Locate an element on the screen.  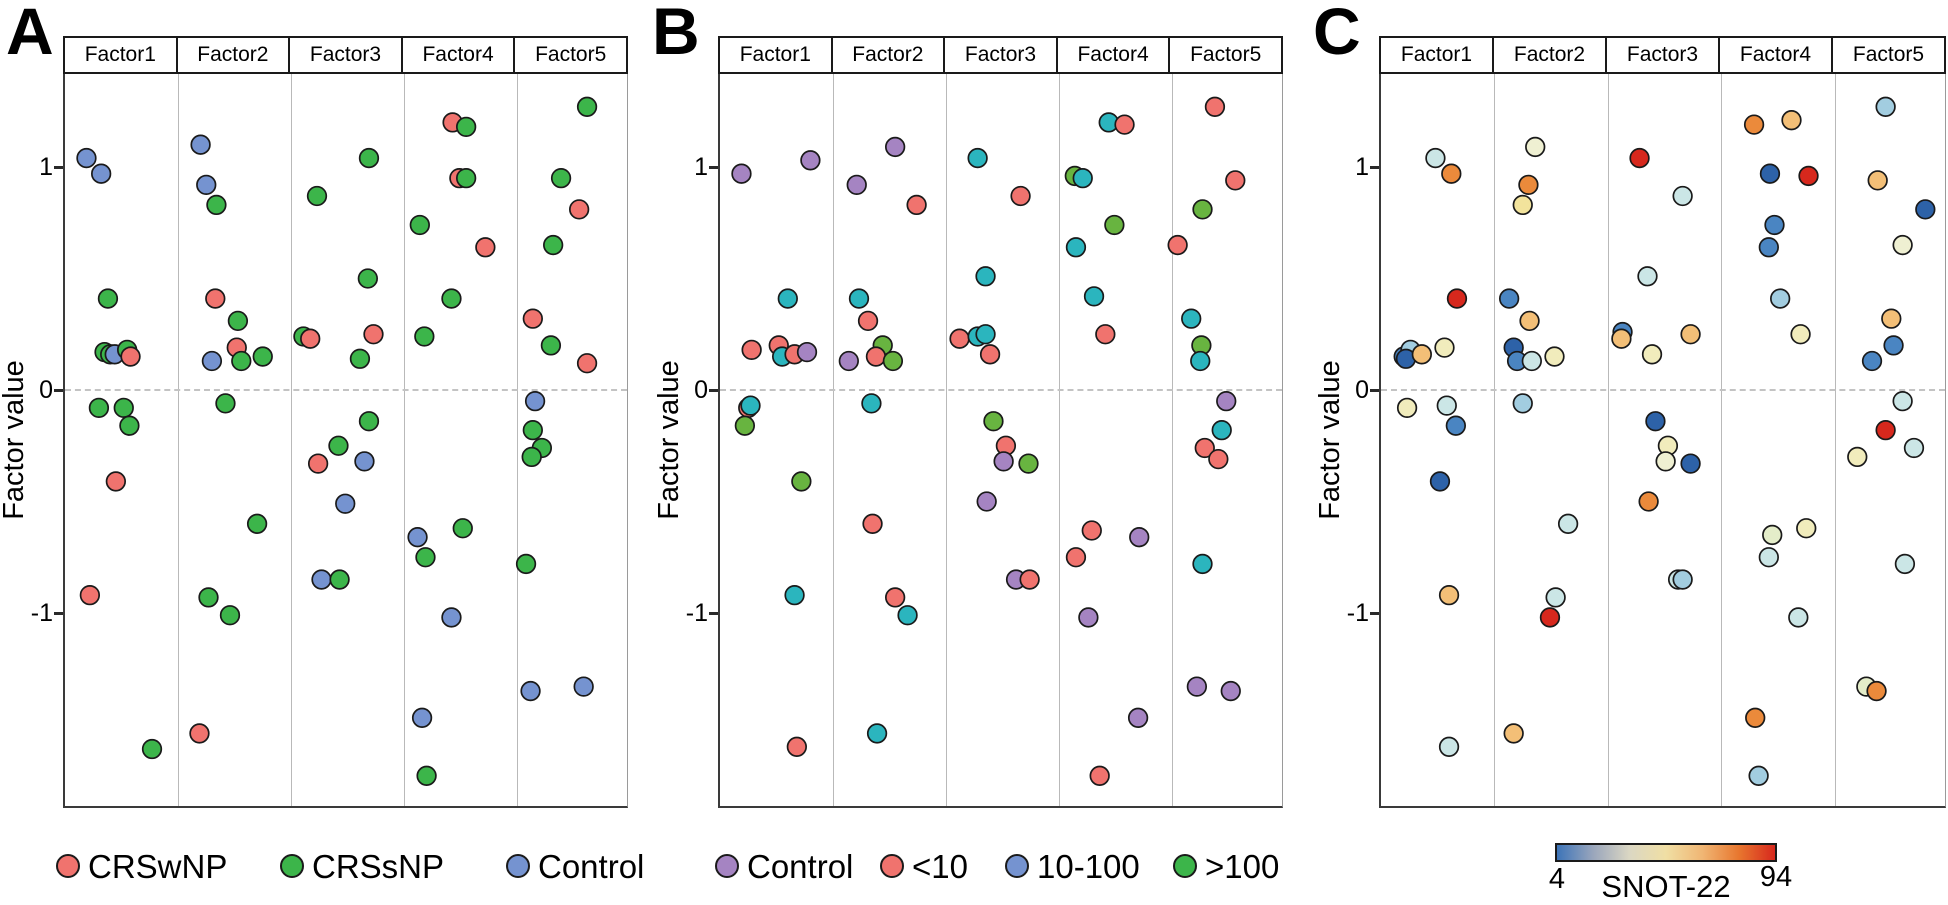
panel-label-c: C is located at coordinates (1337, 34).